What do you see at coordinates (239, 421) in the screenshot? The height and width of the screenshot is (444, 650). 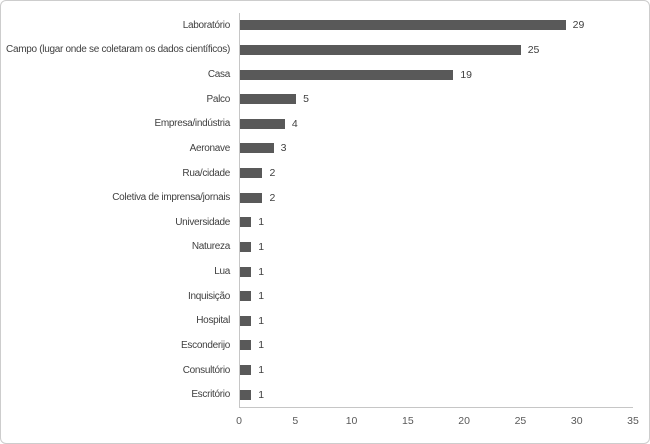 I see `x-tick-label: 0` at bounding box center [239, 421].